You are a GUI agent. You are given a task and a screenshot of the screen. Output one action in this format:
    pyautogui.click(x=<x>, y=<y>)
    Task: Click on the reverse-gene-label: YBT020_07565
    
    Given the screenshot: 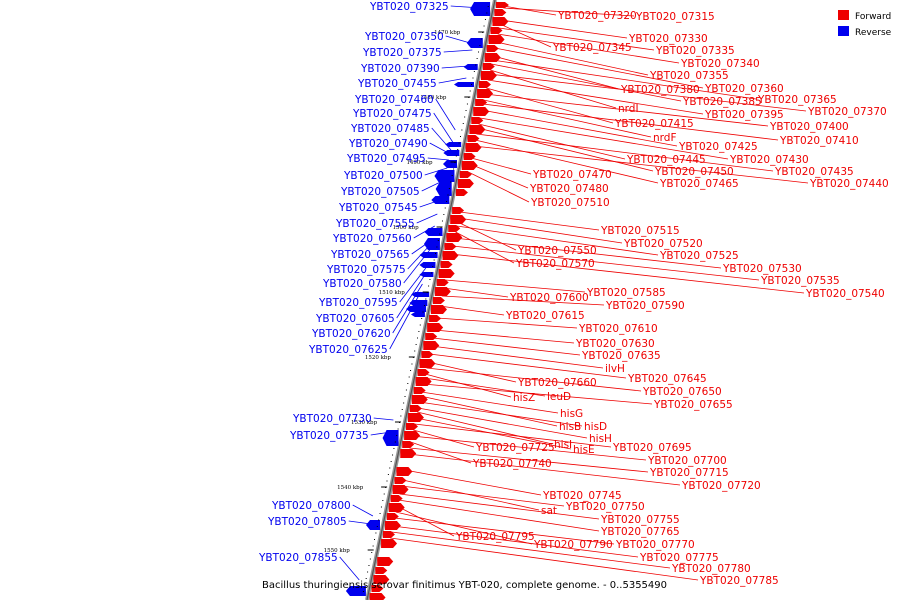 What is the action you would take?
    pyautogui.click(x=370, y=255)
    